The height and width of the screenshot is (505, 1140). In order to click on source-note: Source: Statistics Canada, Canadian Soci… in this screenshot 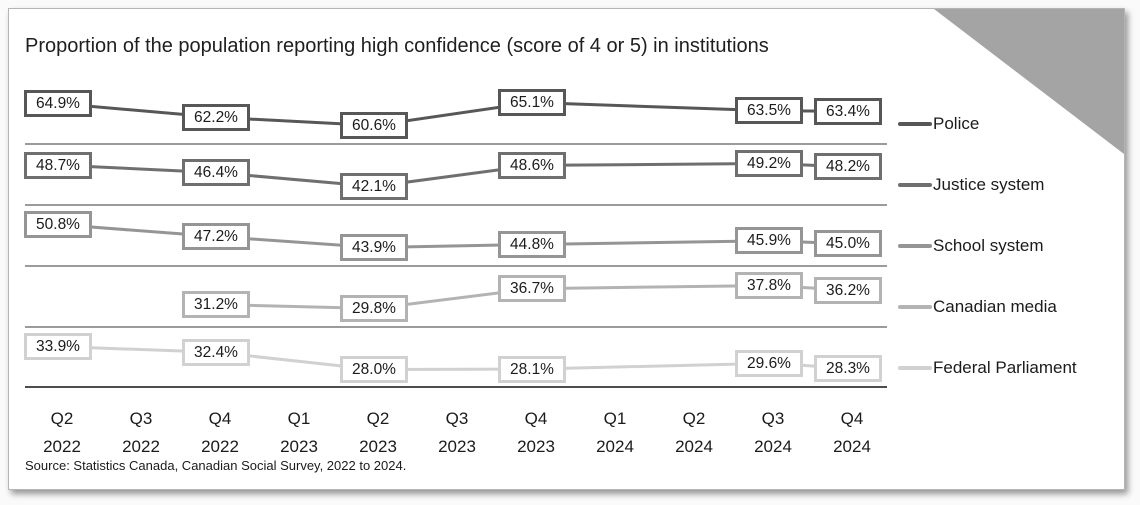, I will do `click(216, 465)`.